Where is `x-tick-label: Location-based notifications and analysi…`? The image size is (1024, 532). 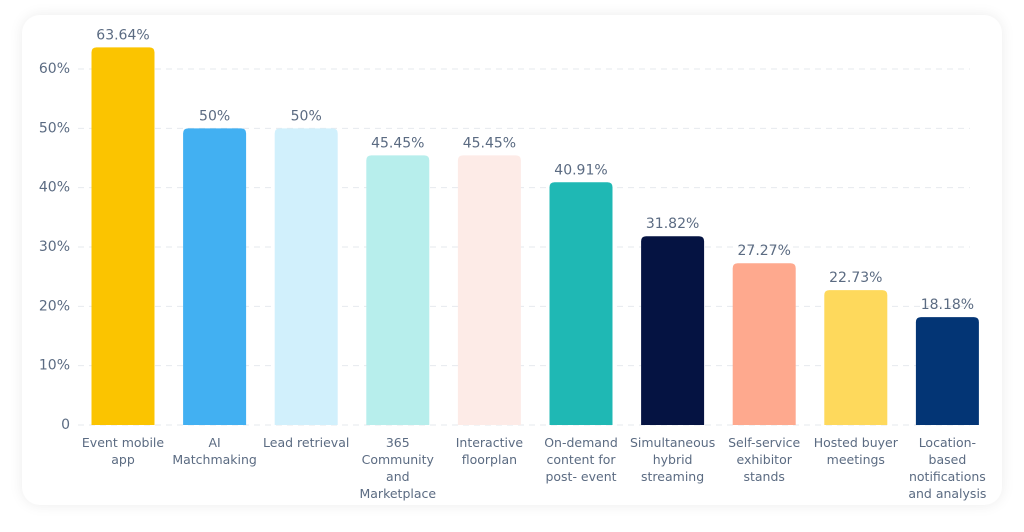
x-tick-label: Location-based notifications and analysi… is located at coordinates (947, 468).